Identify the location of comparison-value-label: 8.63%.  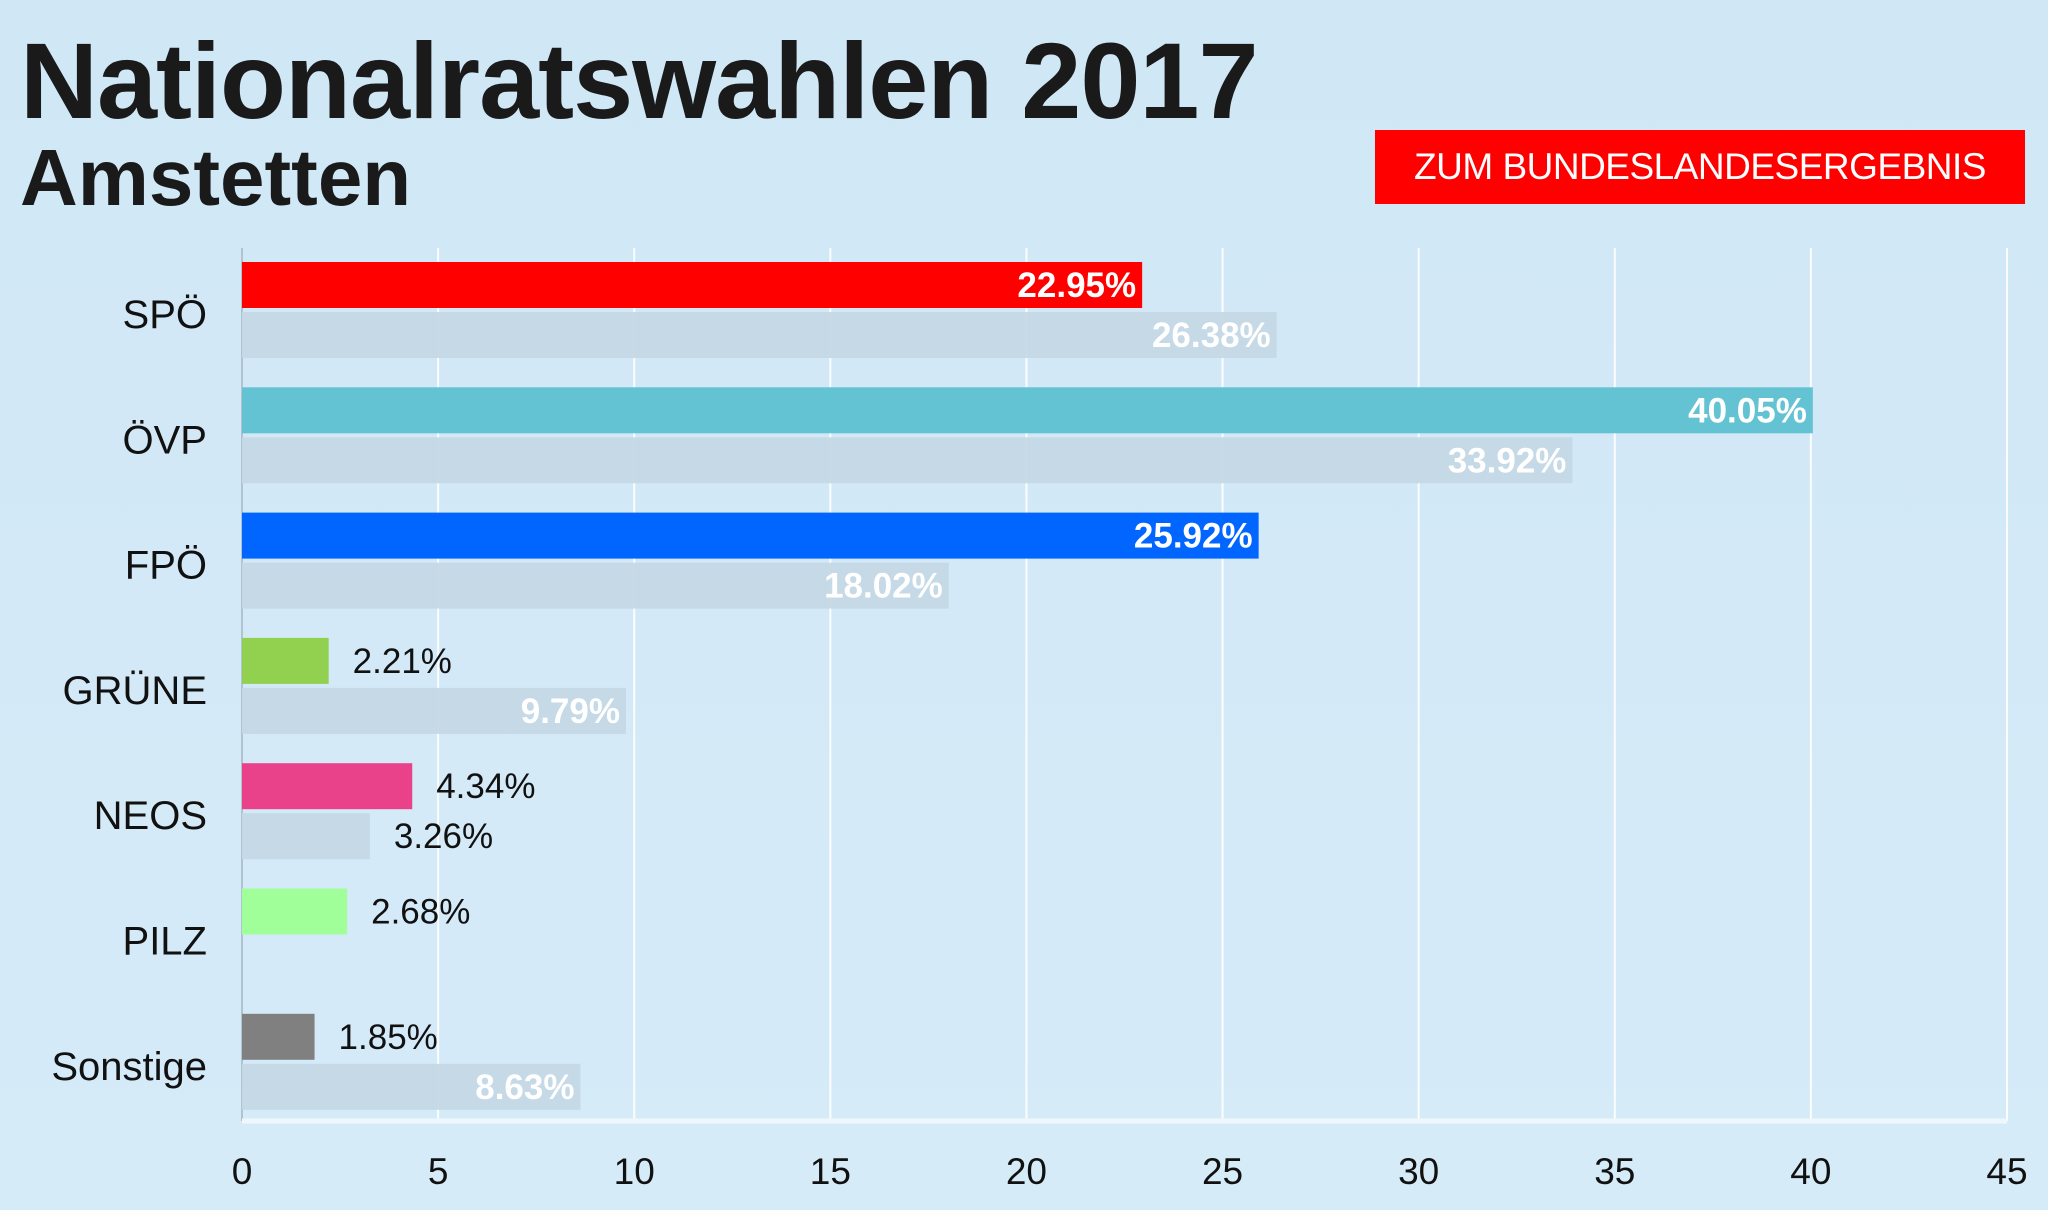
(524, 1087).